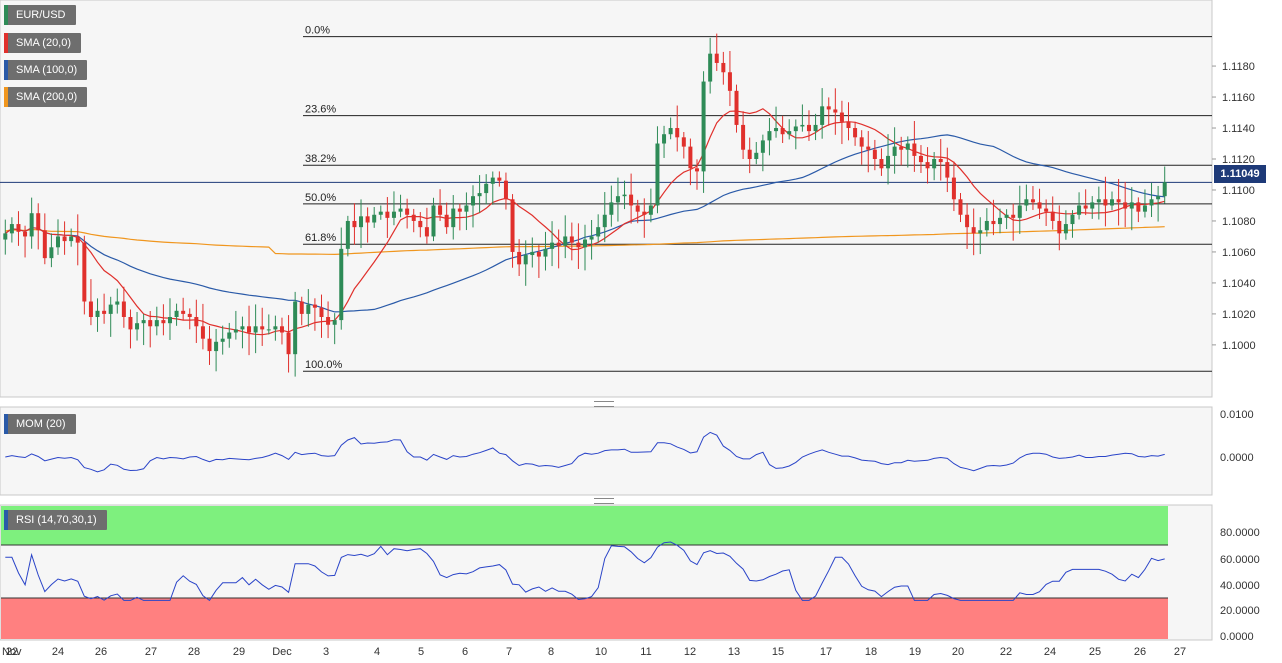  Describe the element at coordinates (320, 238) in the screenshot. I see `fib-label: 61.8%` at that location.